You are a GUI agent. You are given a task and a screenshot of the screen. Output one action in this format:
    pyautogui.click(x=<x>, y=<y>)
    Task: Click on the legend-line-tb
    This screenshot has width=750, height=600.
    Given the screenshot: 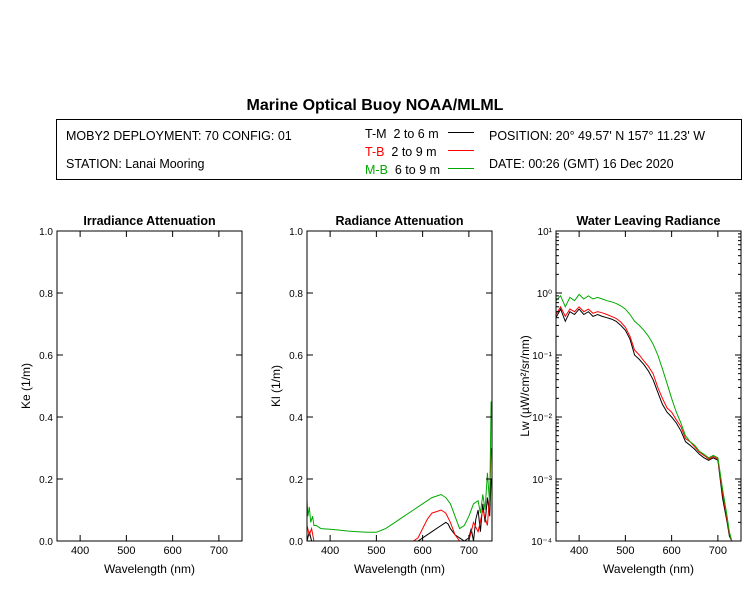 What is the action you would take?
    pyautogui.click(x=461, y=150)
    